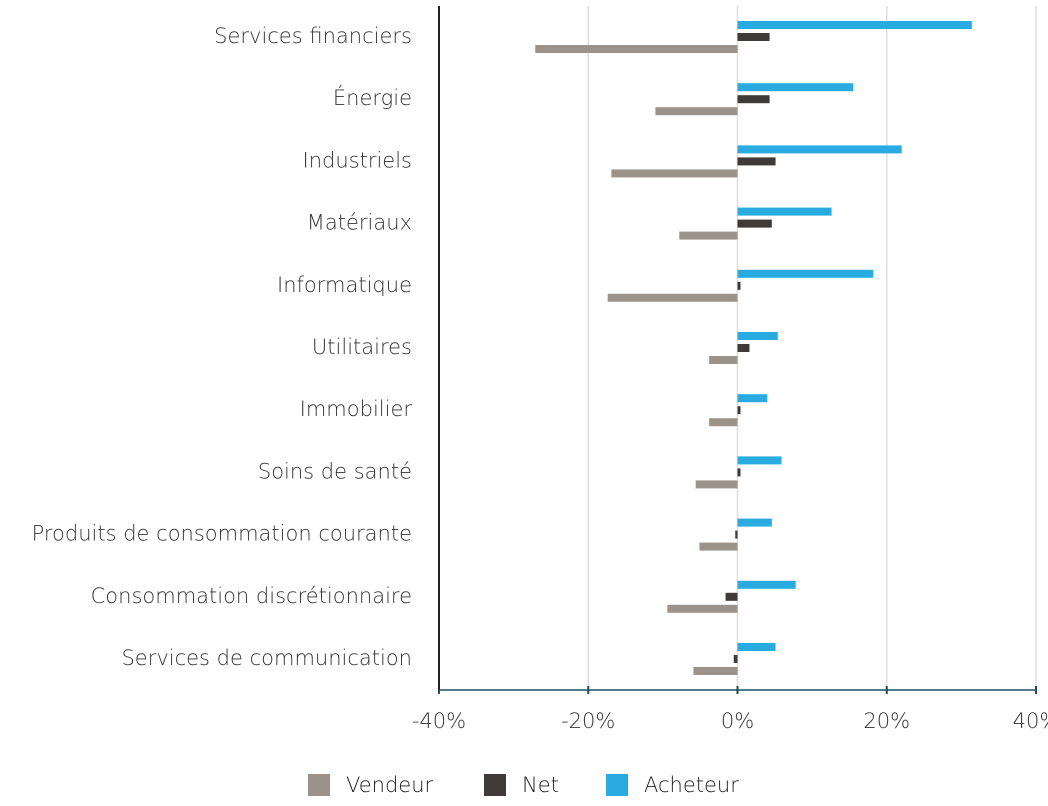 Image resolution: width=1048 pixels, height=806 pixels. I want to click on x-tick-label: 40%, so click(1030, 721).